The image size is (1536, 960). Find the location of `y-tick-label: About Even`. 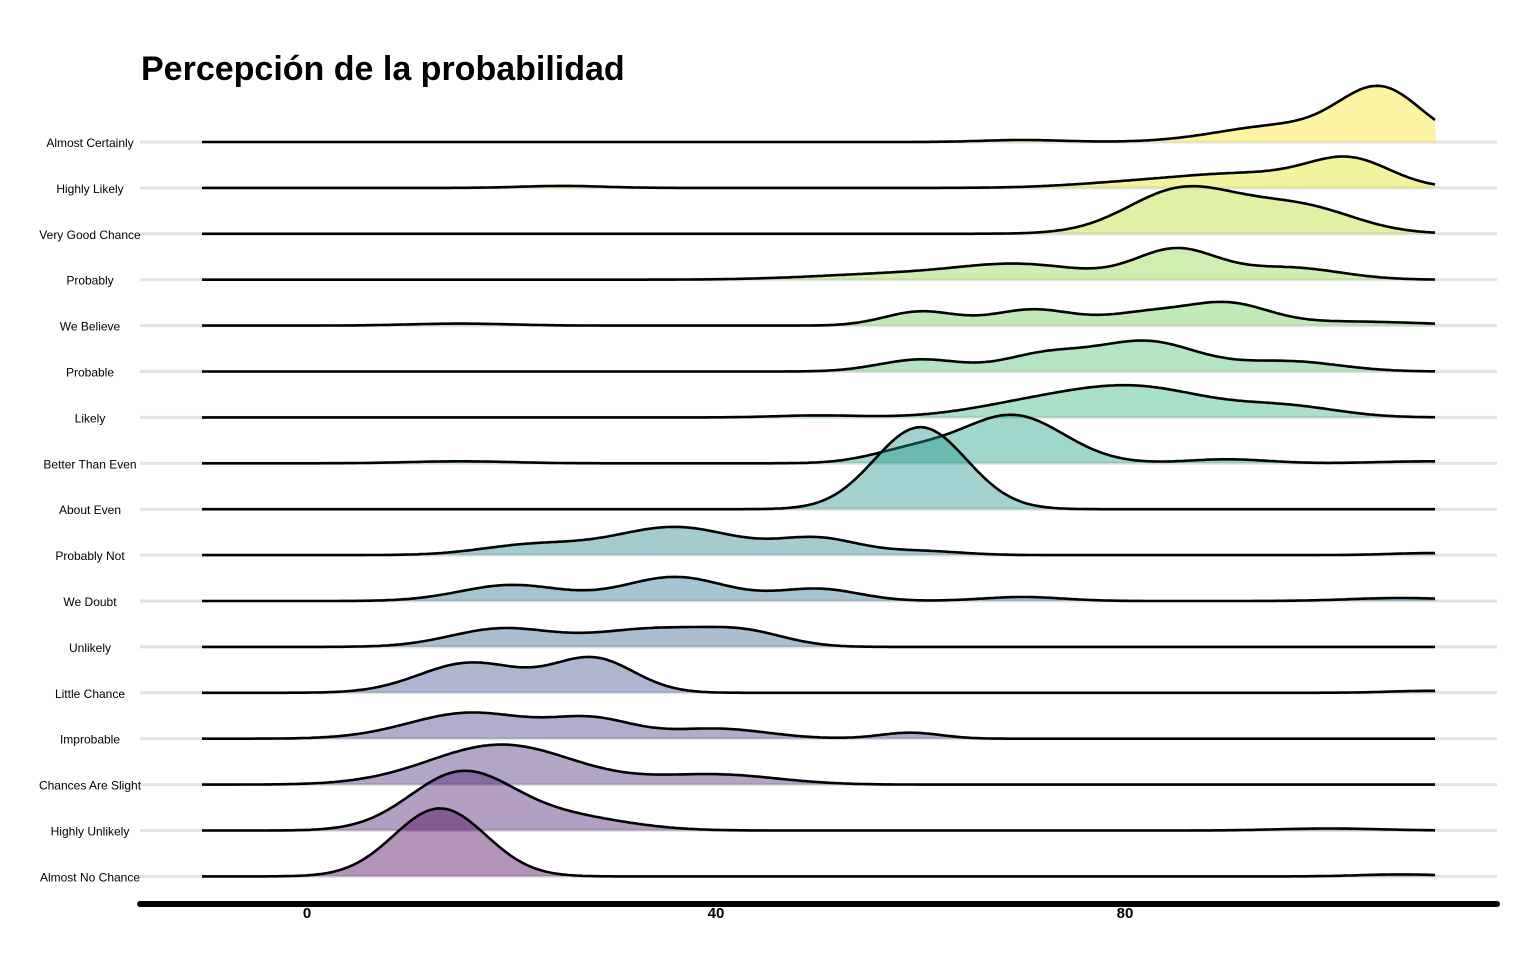

y-tick-label: About Even is located at coordinates (90, 510).